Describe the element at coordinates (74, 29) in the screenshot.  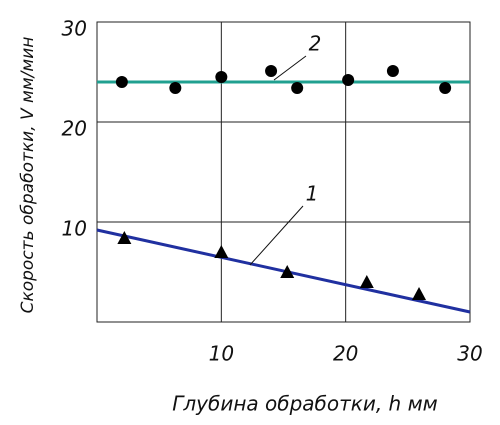
I see `y-tick-label: 30` at that location.